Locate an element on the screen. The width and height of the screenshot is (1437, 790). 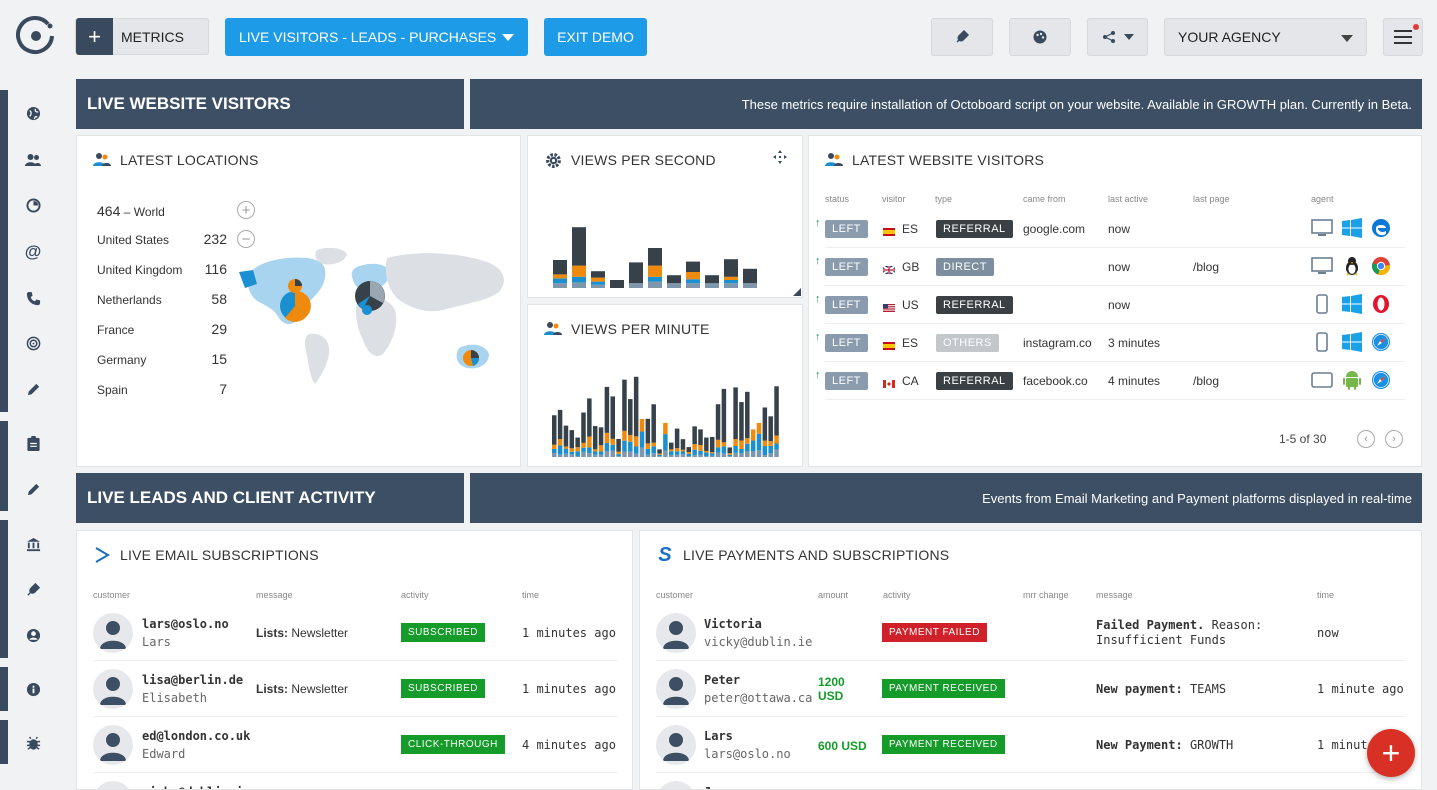
world-map is located at coordinates (376, 315).